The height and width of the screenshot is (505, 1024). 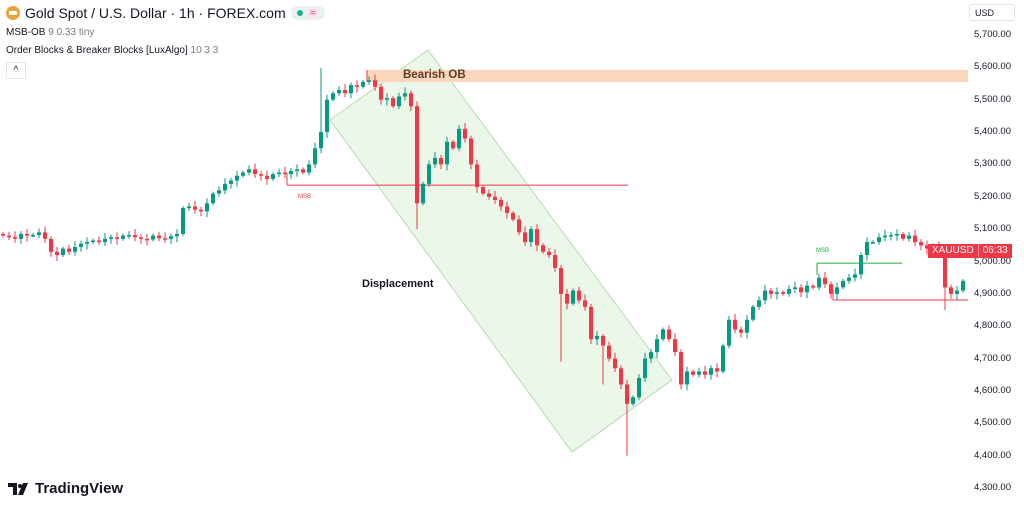 What do you see at coordinates (307, 13) in the screenshot?
I see `market-status-pill: ≈` at bounding box center [307, 13].